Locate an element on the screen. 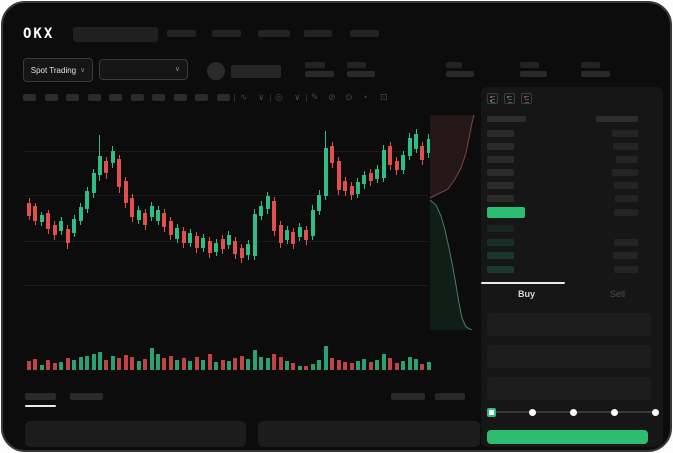  slider-handle is located at coordinates (491, 412).